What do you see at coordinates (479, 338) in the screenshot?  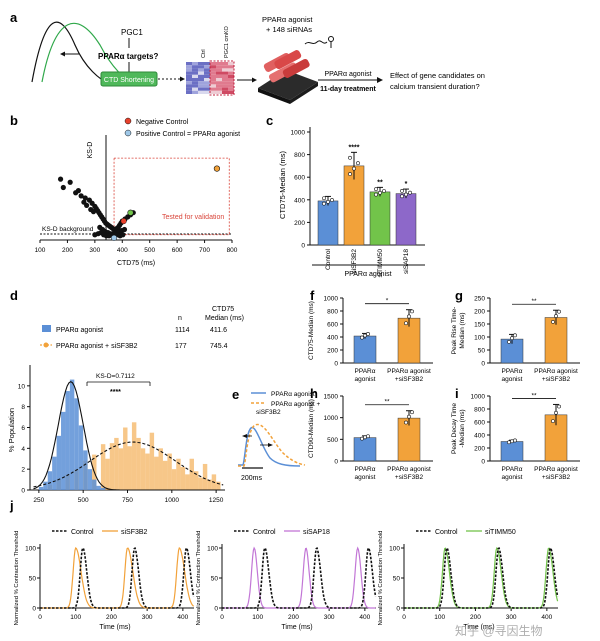 I see `g-y-tick-label: 100` at bounding box center [479, 338].